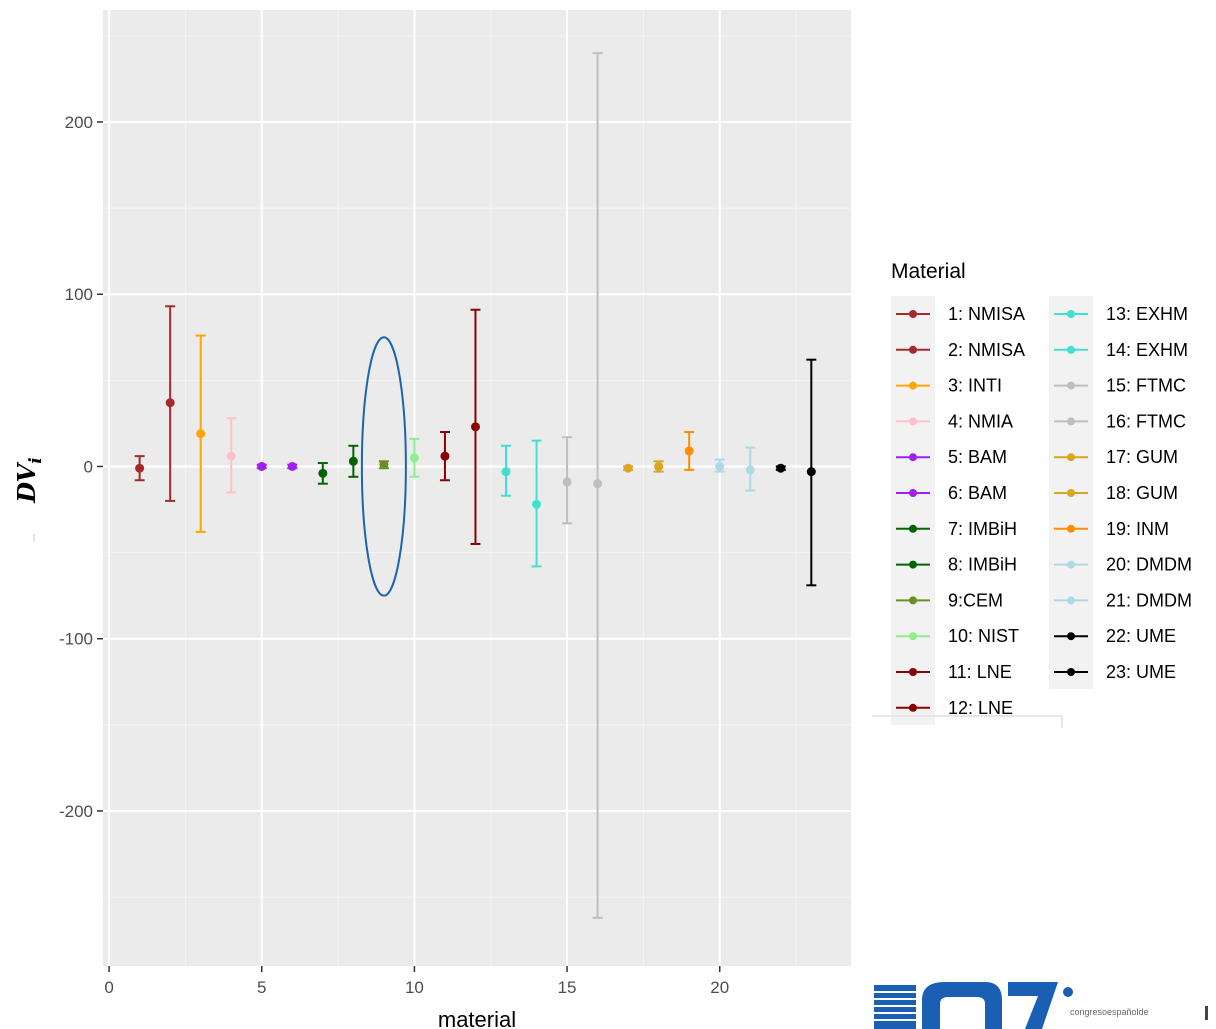 Image resolution: width=1216 pixels, height=1029 pixels. I want to click on highlight-ellipse, so click(383, 466).